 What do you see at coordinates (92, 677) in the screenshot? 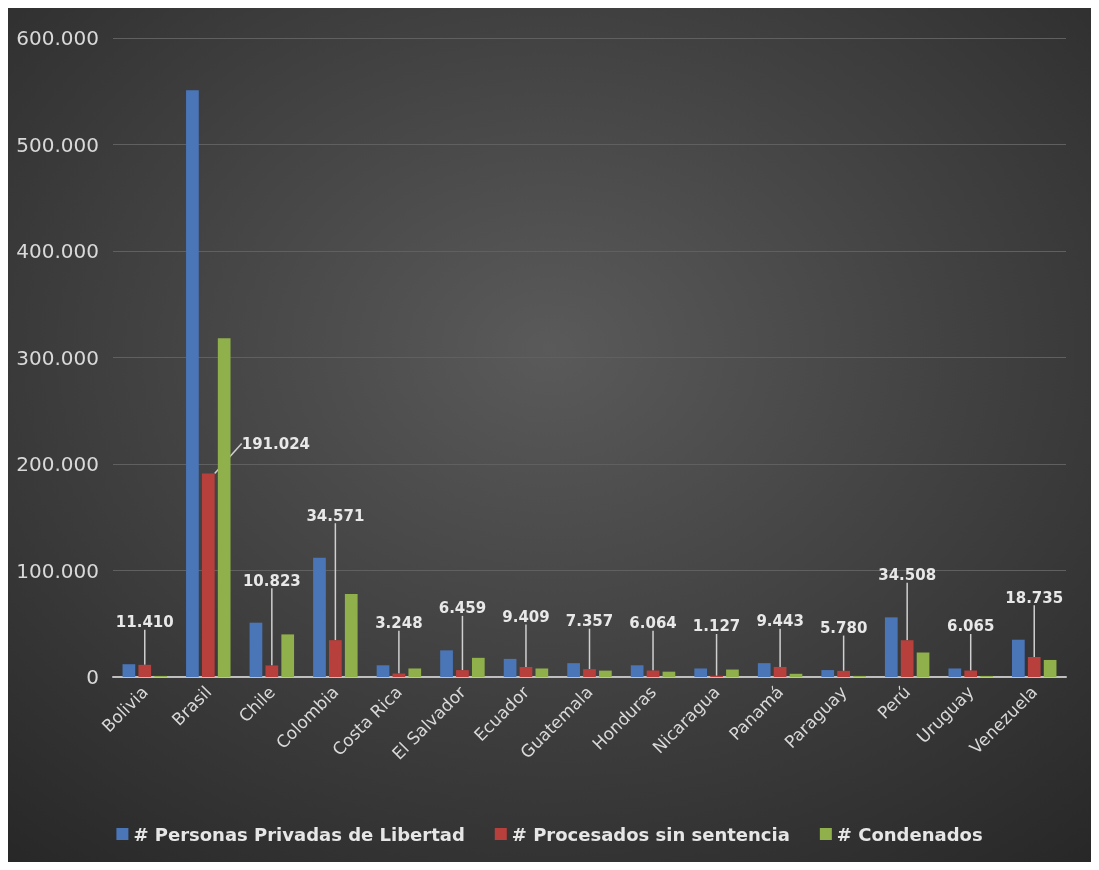
I see `y-tick-label: 0` at bounding box center [92, 677].